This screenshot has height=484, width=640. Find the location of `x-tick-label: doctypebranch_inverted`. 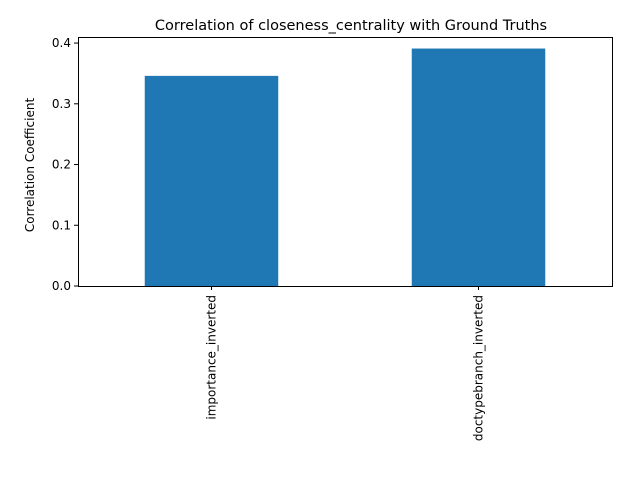

x-tick-label: doctypebranch_inverted is located at coordinates (479, 368).